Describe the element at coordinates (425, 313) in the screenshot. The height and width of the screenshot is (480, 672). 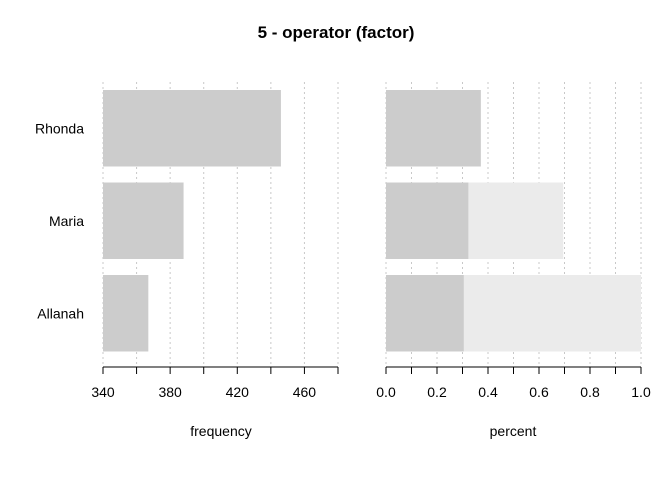
I see `percent-bar-allanah` at that location.